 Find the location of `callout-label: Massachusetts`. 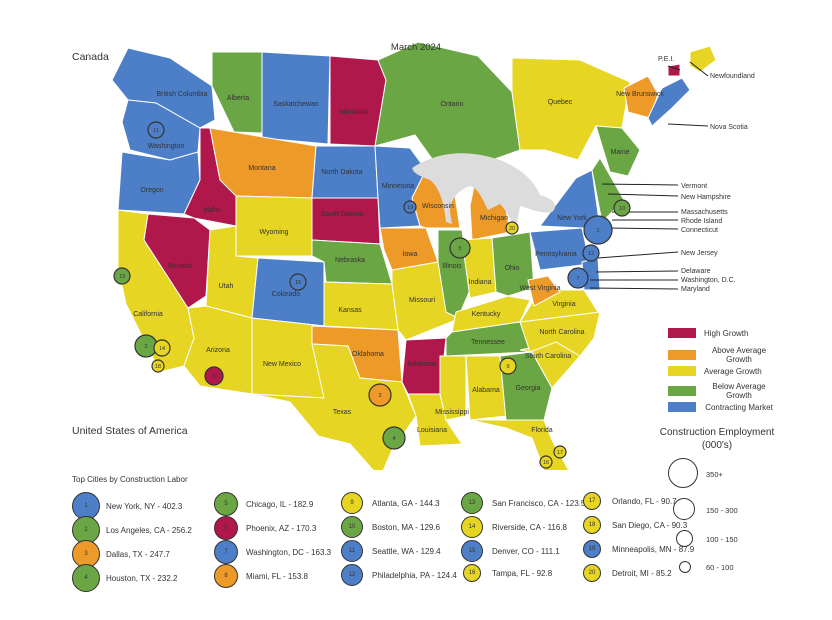

callout-label: Massachusetts is located at coordinates (704, 212).